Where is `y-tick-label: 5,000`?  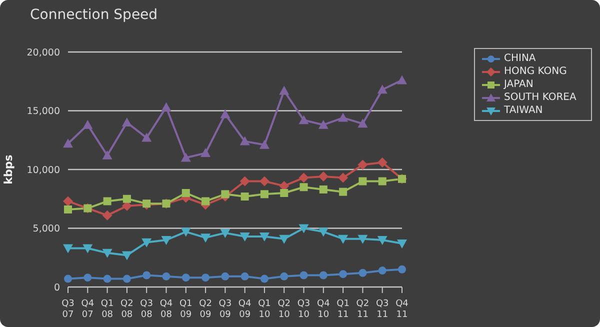 y-tick-label: 5,000 is located at coordinates (46, 229).